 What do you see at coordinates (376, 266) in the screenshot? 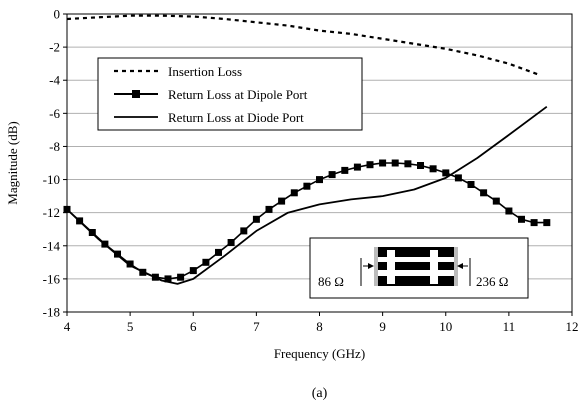
I see `inset-strip-left` at bounding box center [376, 266].